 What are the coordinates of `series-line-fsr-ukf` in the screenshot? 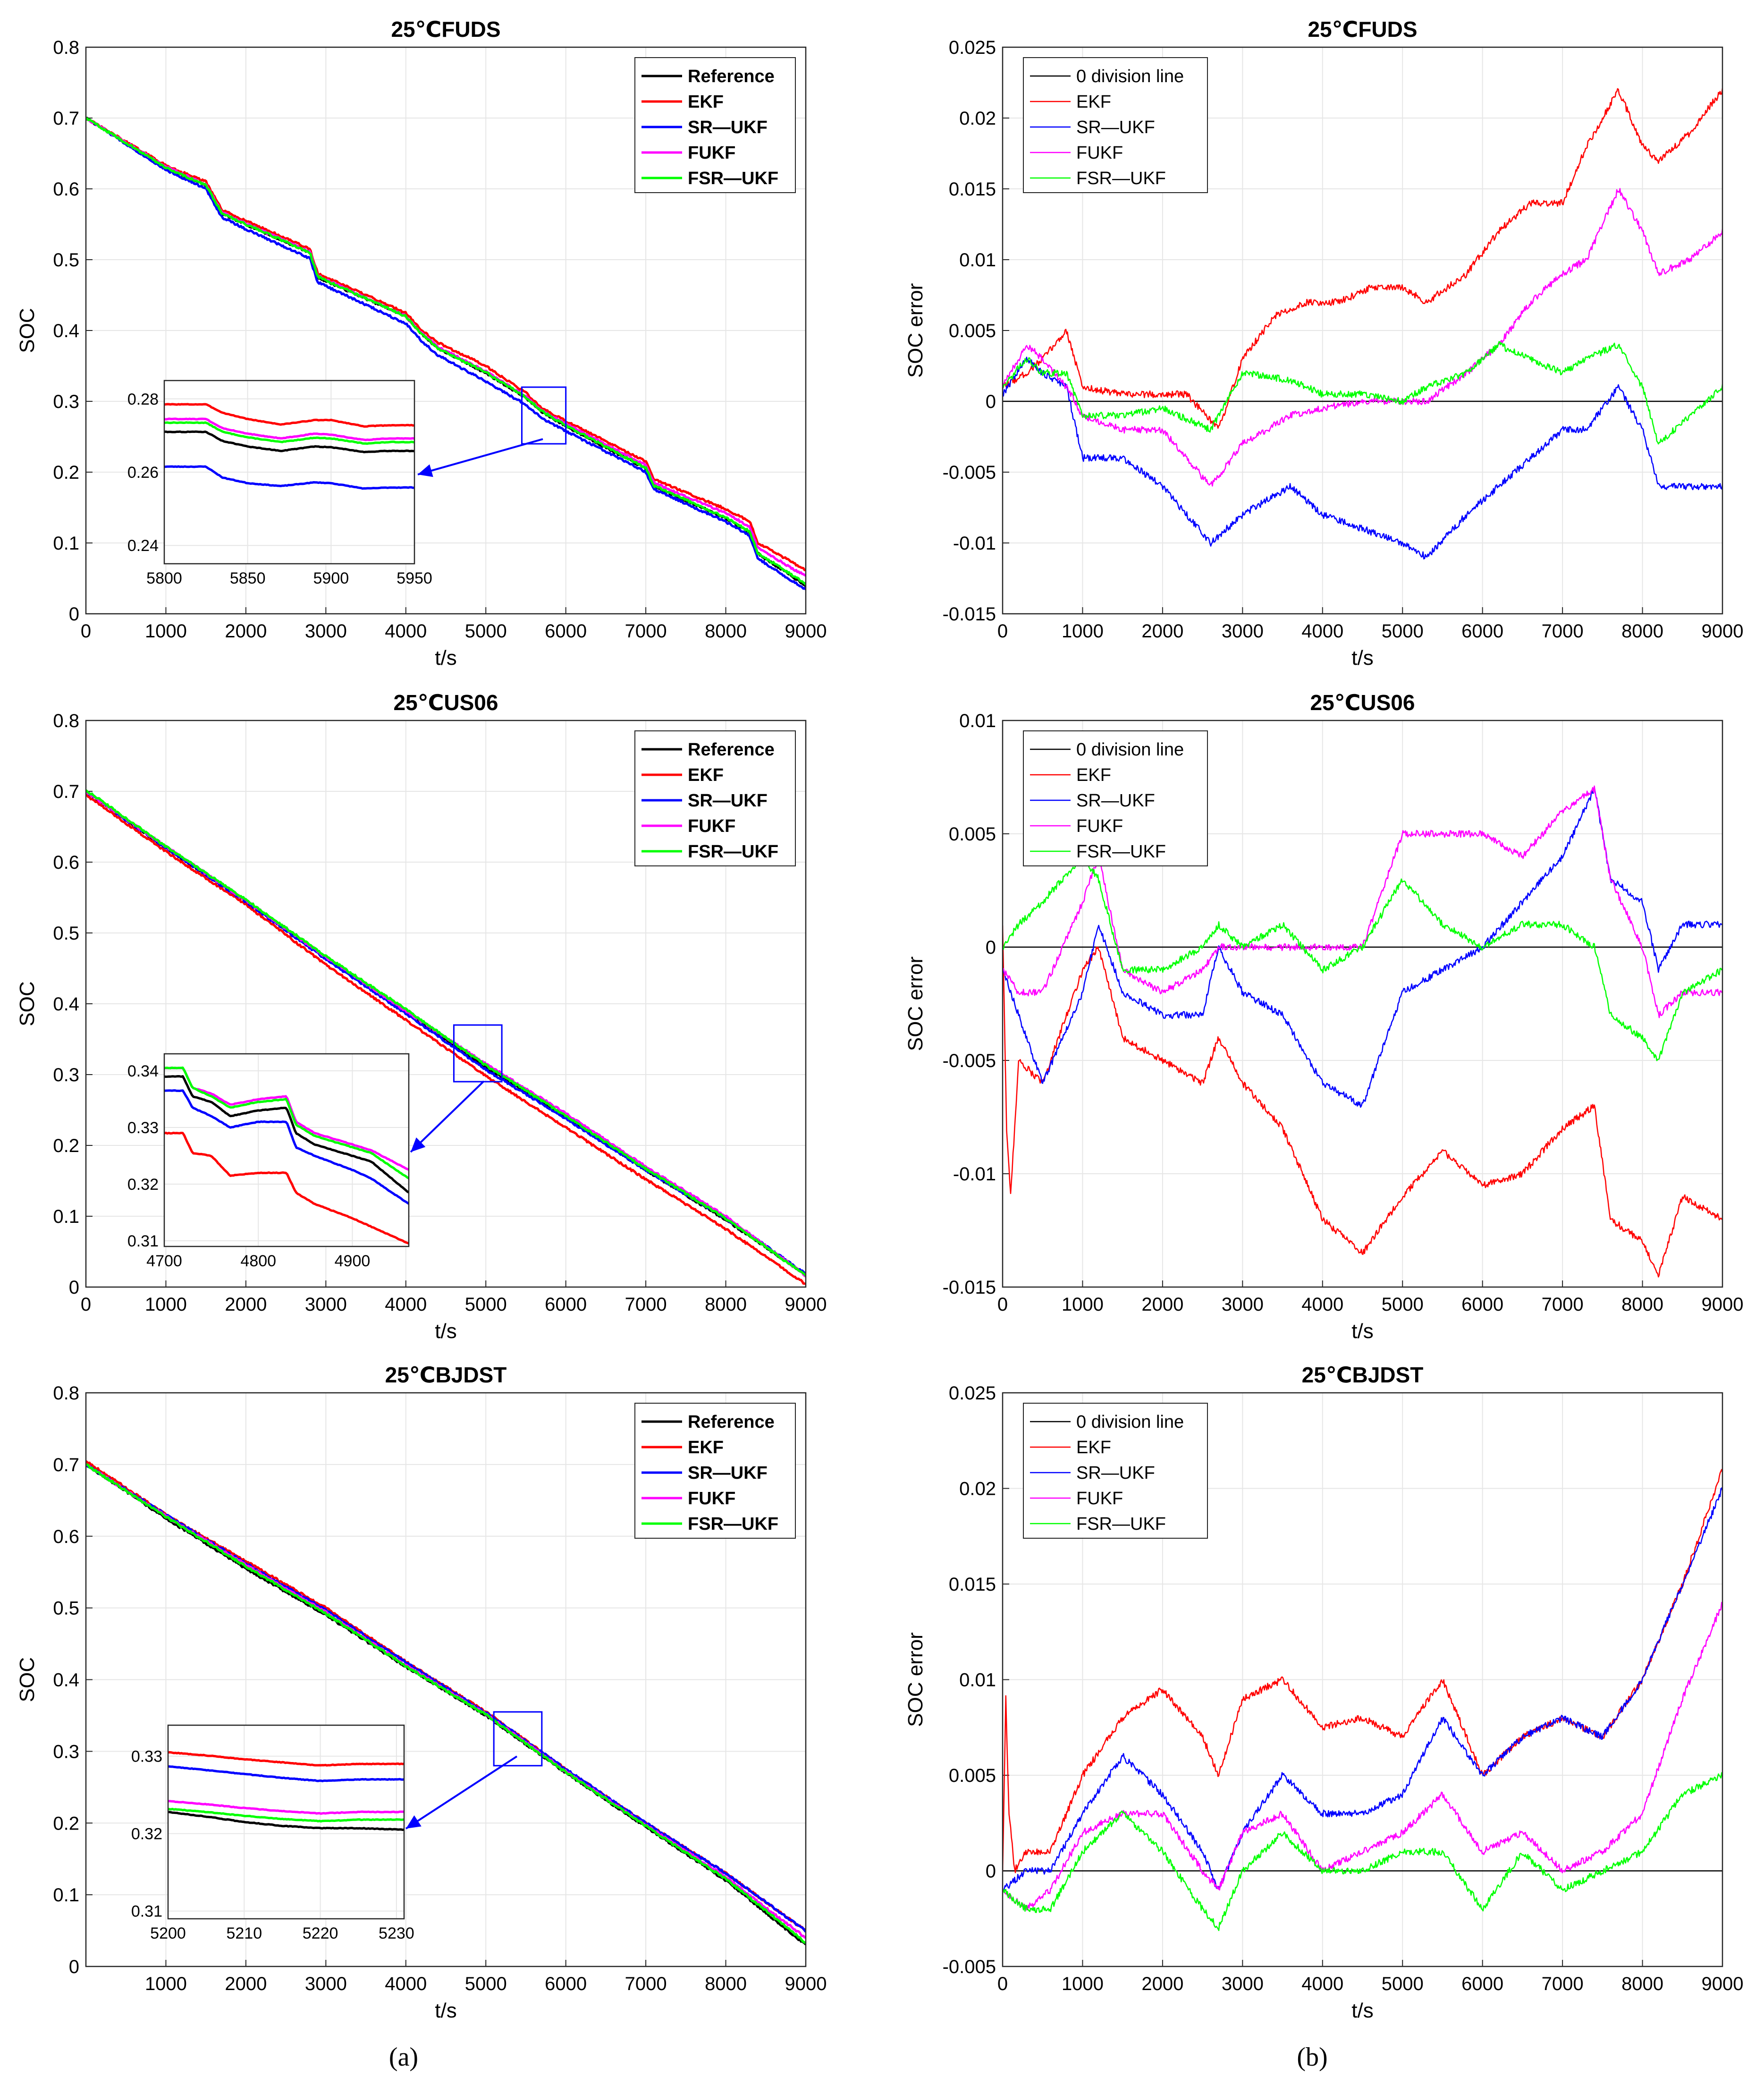 It's located at (446, 351).